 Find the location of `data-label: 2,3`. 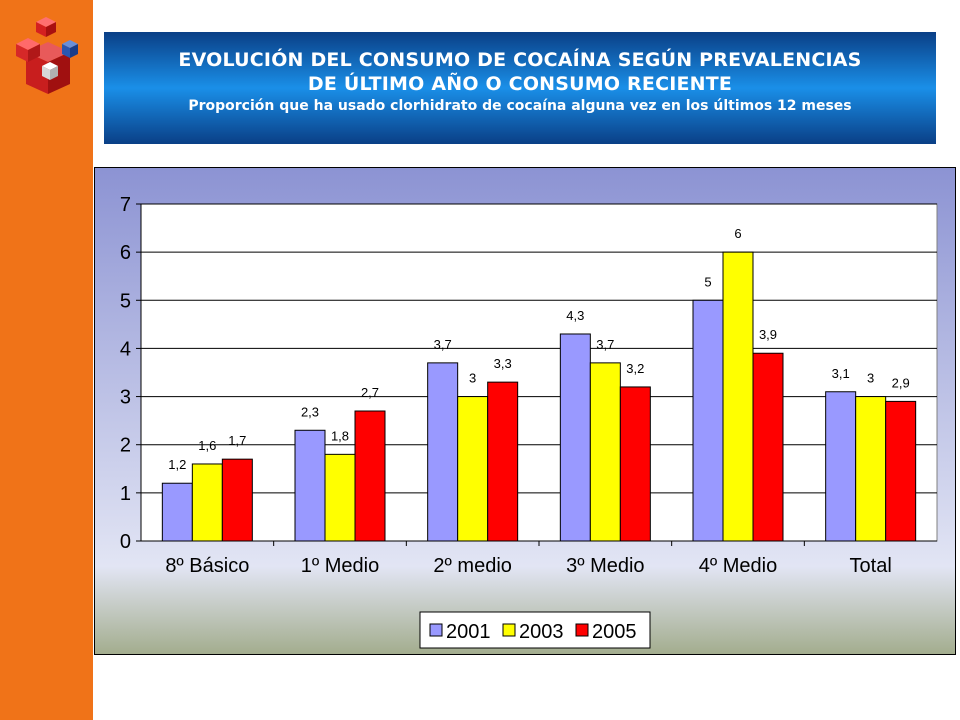

data-label: 2,3 is located at coordinates (310, 411).